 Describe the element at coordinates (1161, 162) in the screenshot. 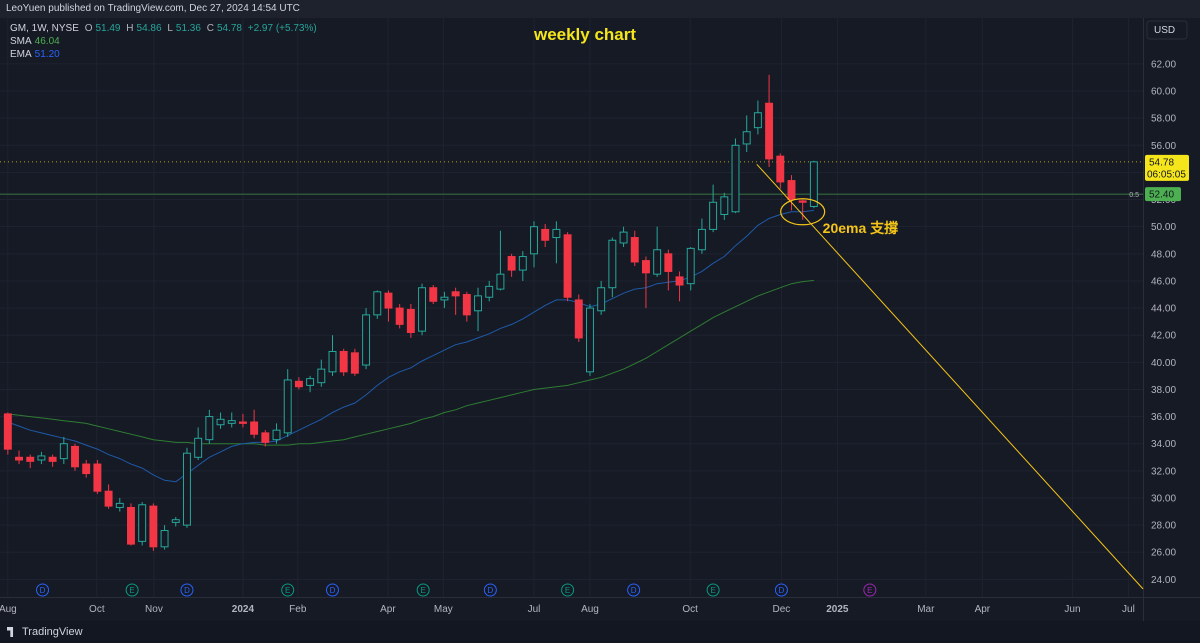

I see `price-label: 54.78` at that location.